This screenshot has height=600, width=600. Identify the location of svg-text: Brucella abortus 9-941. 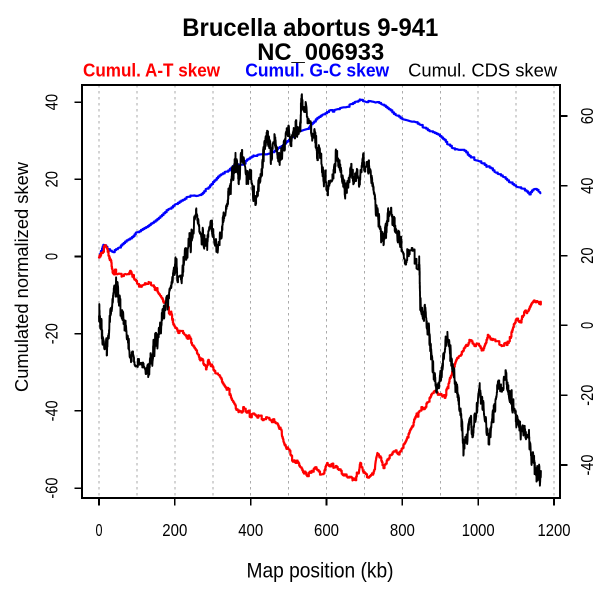
(310, 28).